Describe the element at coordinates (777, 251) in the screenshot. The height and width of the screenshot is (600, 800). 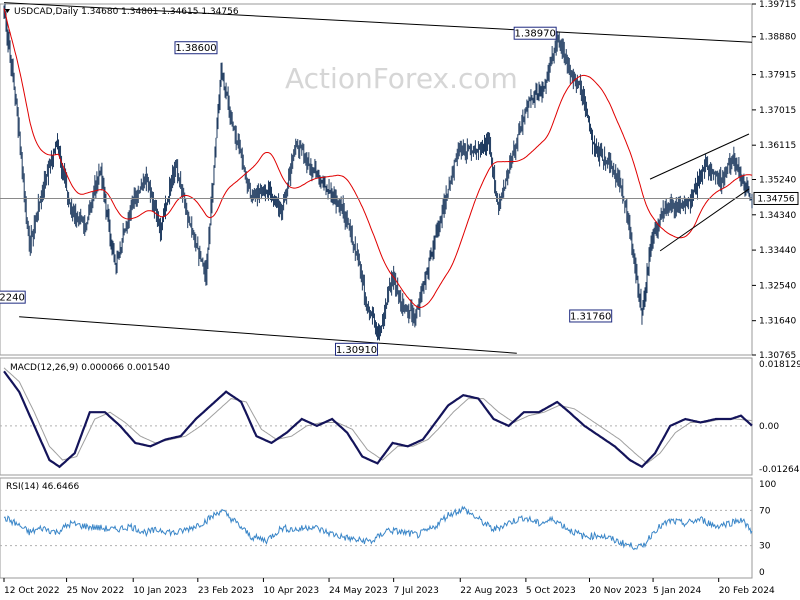
I see `price-tick-label: 1.33440` at that location.